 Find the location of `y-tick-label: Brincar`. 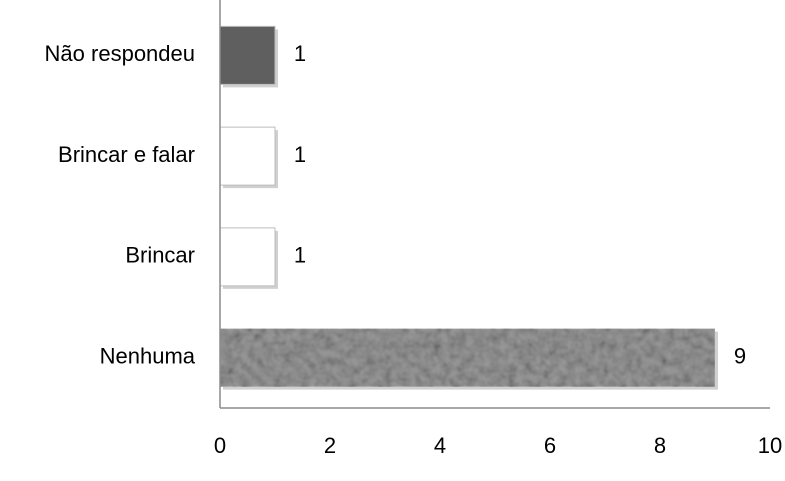

y-tick-label: Brincar is located at coordinates (160, 255).